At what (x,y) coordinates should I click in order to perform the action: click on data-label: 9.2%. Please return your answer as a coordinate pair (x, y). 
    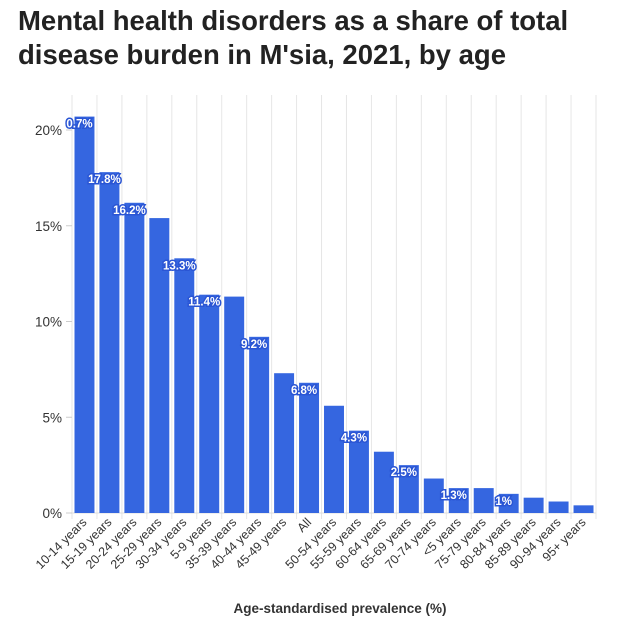
    Looking at the image, I should click on (254, 345).